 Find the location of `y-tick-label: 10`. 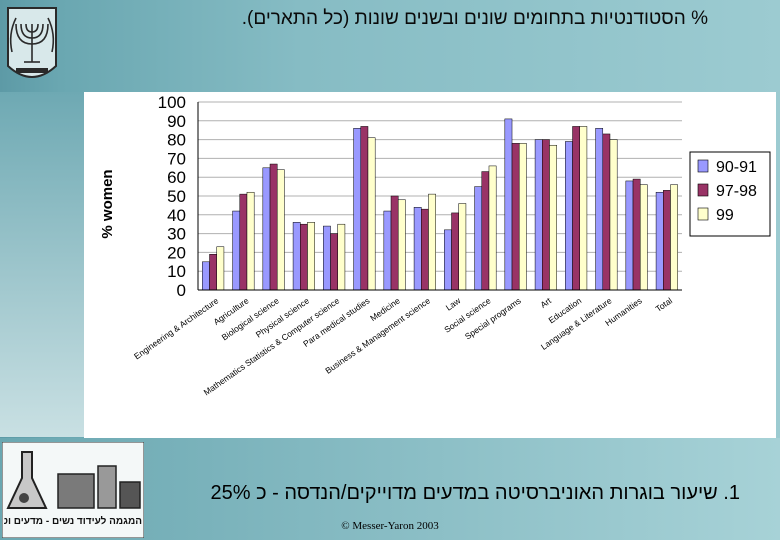

y-tick-label: 10 is located at coordinates (176, 271).